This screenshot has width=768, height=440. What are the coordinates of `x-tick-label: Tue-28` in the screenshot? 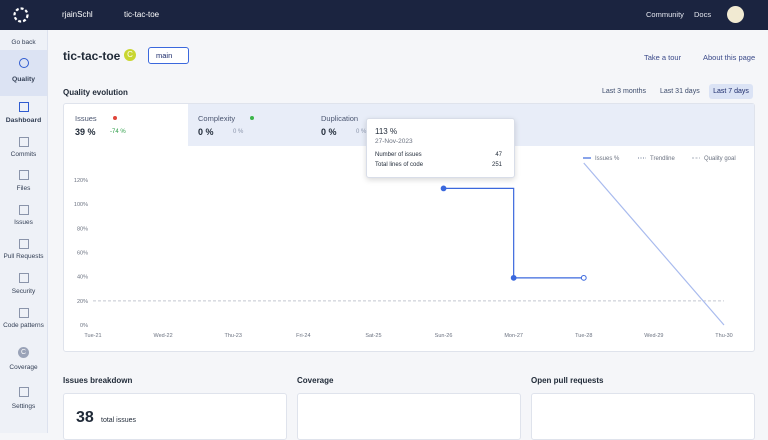 It's located at (583, 336).